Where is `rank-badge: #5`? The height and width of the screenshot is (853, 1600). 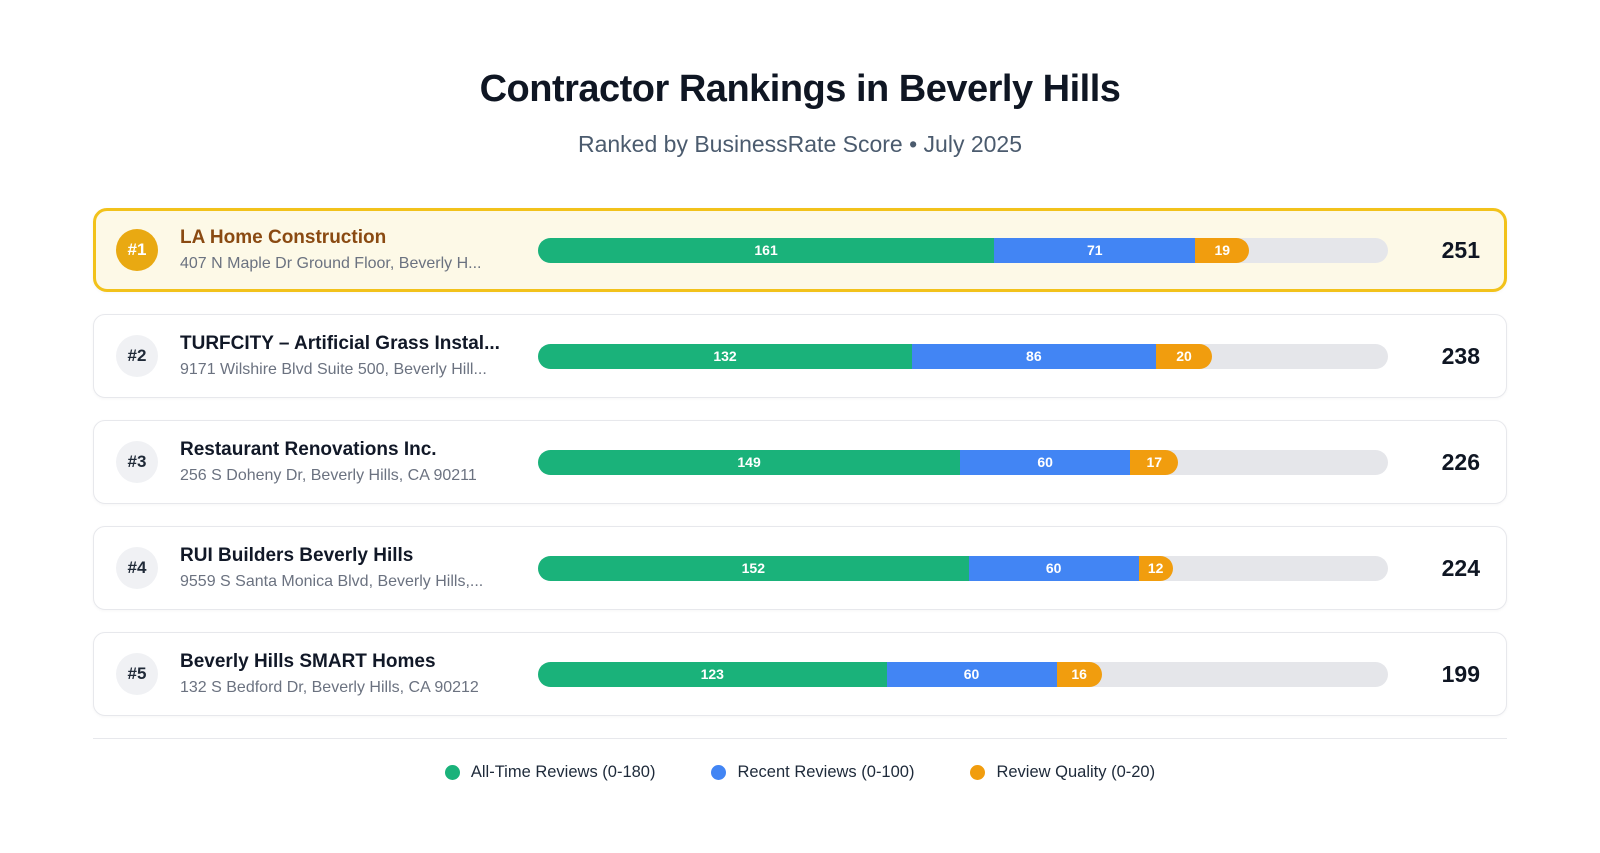
rank-badge: #5 is located at coordinates (137, 674).